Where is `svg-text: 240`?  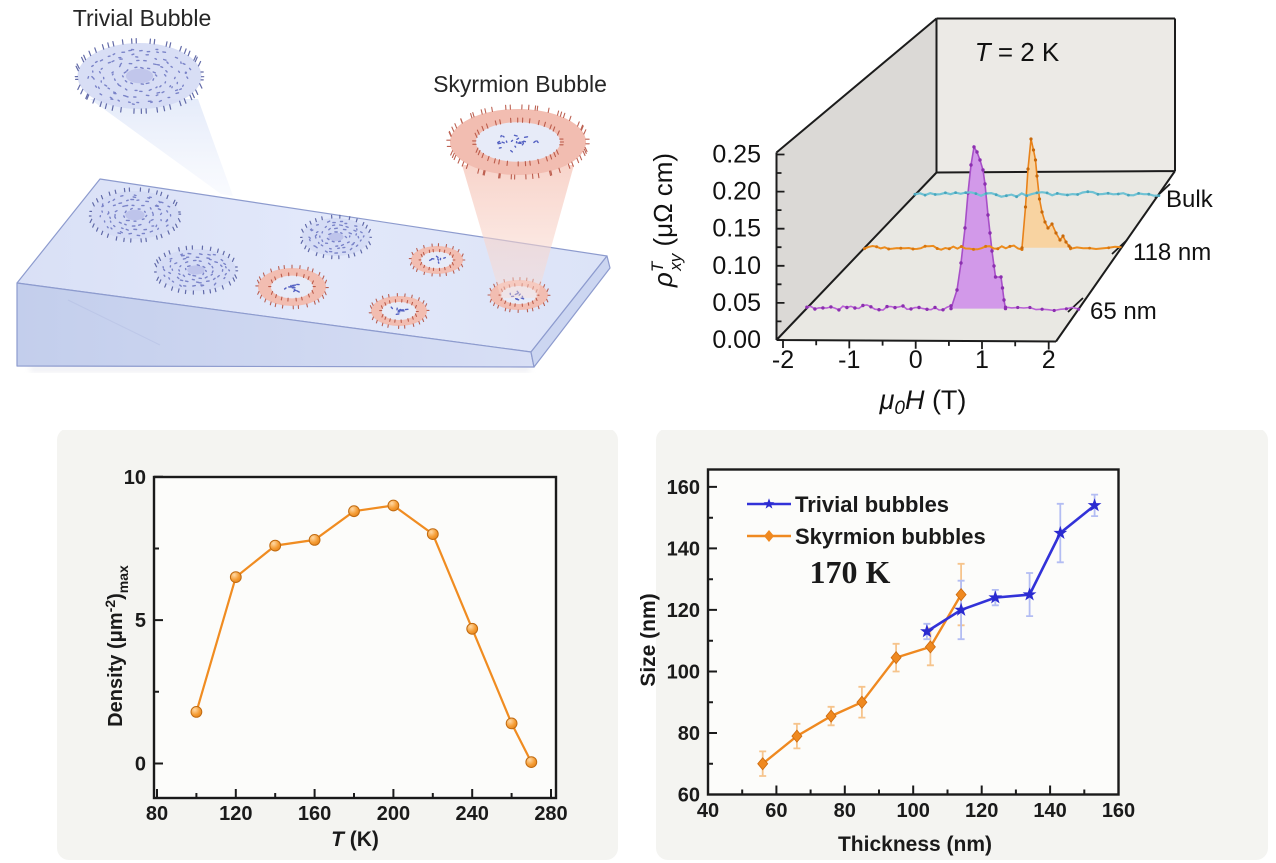 svg-text: 240 is located at coordinates (472, 814).